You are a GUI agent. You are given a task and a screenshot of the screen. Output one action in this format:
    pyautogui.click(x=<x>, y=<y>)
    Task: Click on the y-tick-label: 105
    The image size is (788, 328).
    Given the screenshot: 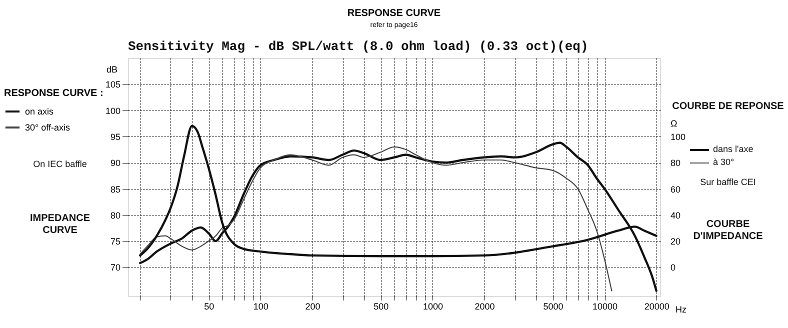 What is the action you would take?
    pyautogui.click(x=112, y=85)
    